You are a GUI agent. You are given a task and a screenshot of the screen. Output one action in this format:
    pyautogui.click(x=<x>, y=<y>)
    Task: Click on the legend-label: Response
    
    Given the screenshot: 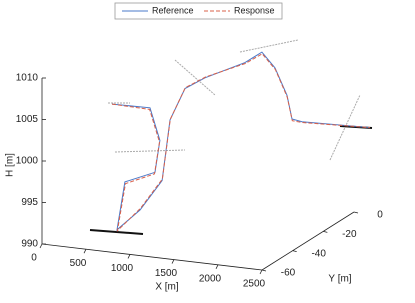 What is the action you would take?
    pyautogui.click(x=254, y=10)
    